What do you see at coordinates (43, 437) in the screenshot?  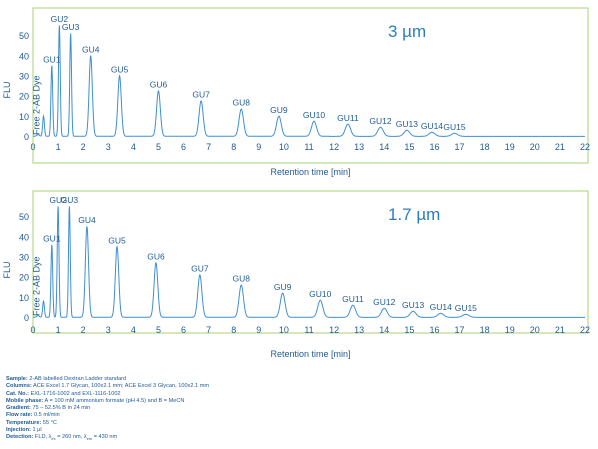 I see `detection-value-a: FLD, λ` at bounding box center [43, 437].